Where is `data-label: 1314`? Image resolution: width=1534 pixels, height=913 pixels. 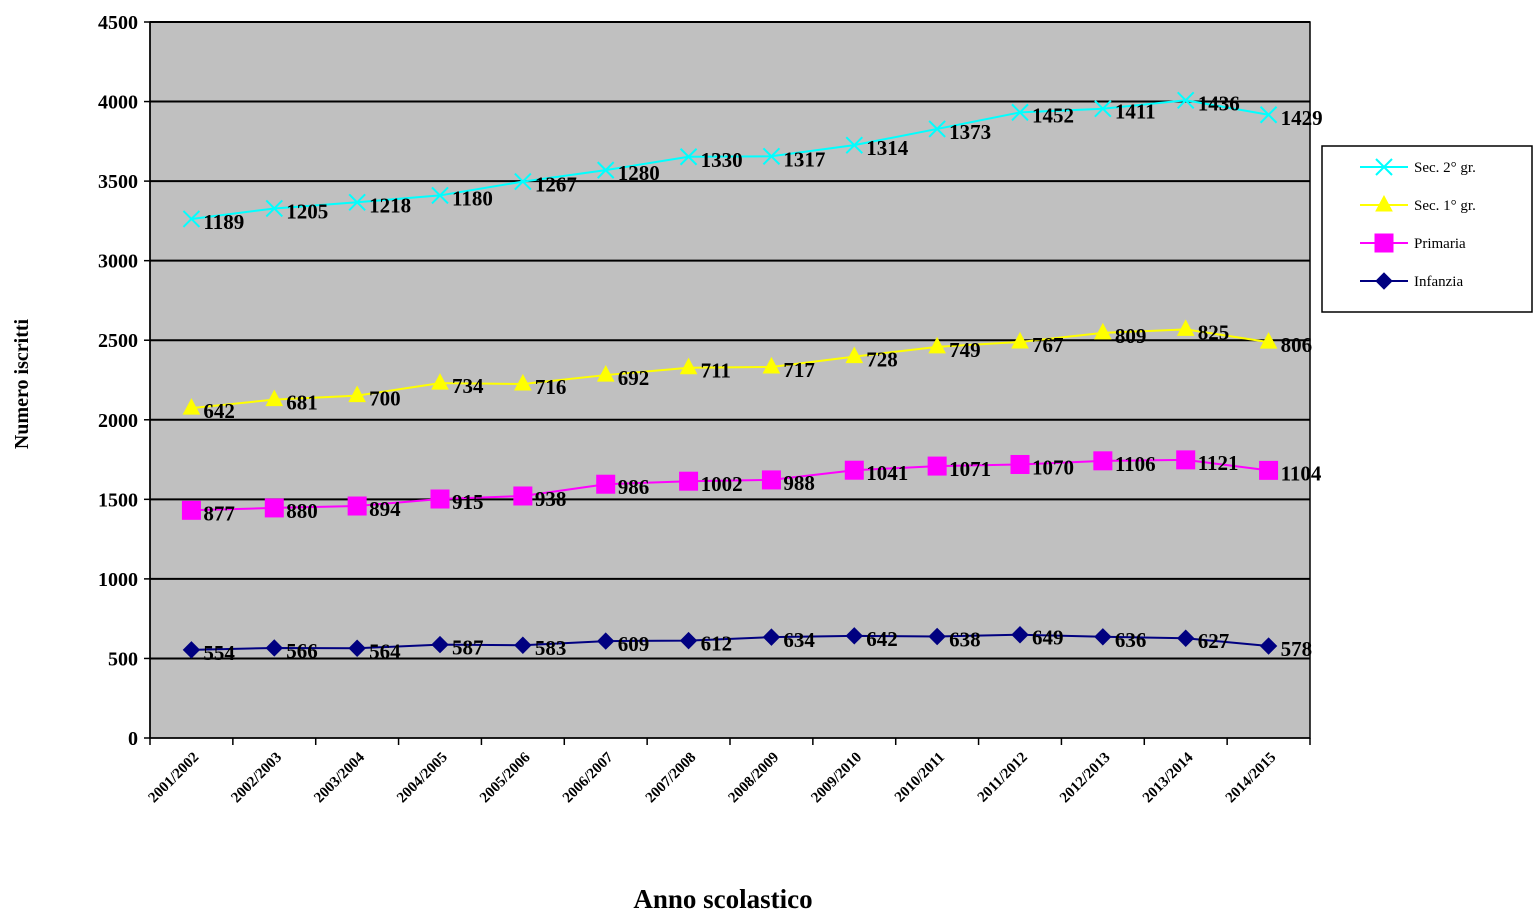 data-label: 1314 is located at coordinates (887, 148).